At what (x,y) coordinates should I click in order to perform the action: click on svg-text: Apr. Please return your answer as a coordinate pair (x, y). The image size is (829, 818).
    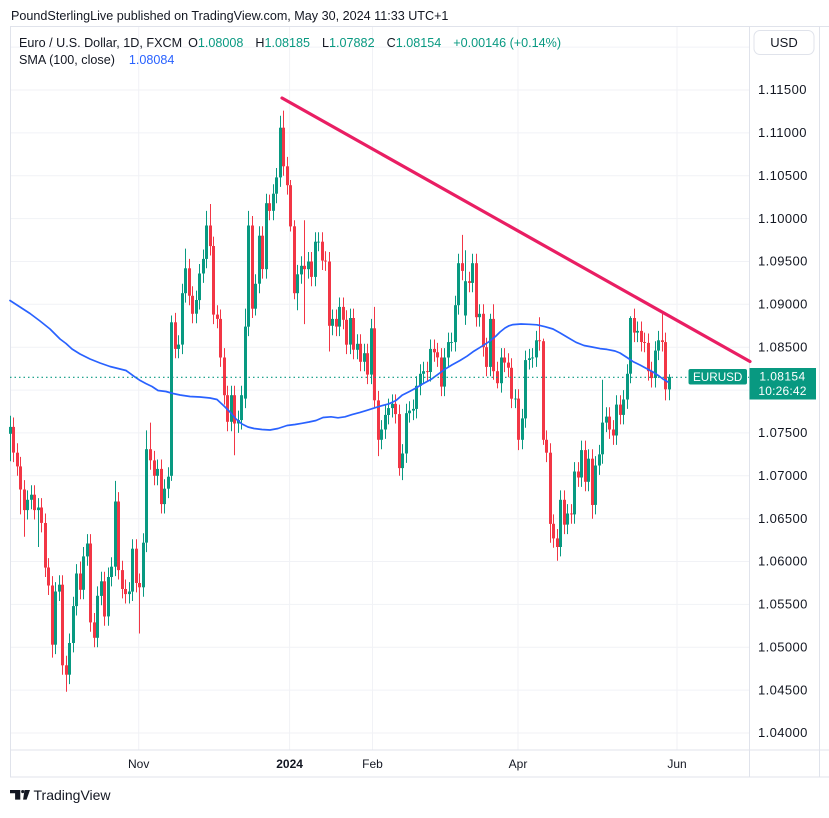
    Looking at the image, I should click on (518, 764).